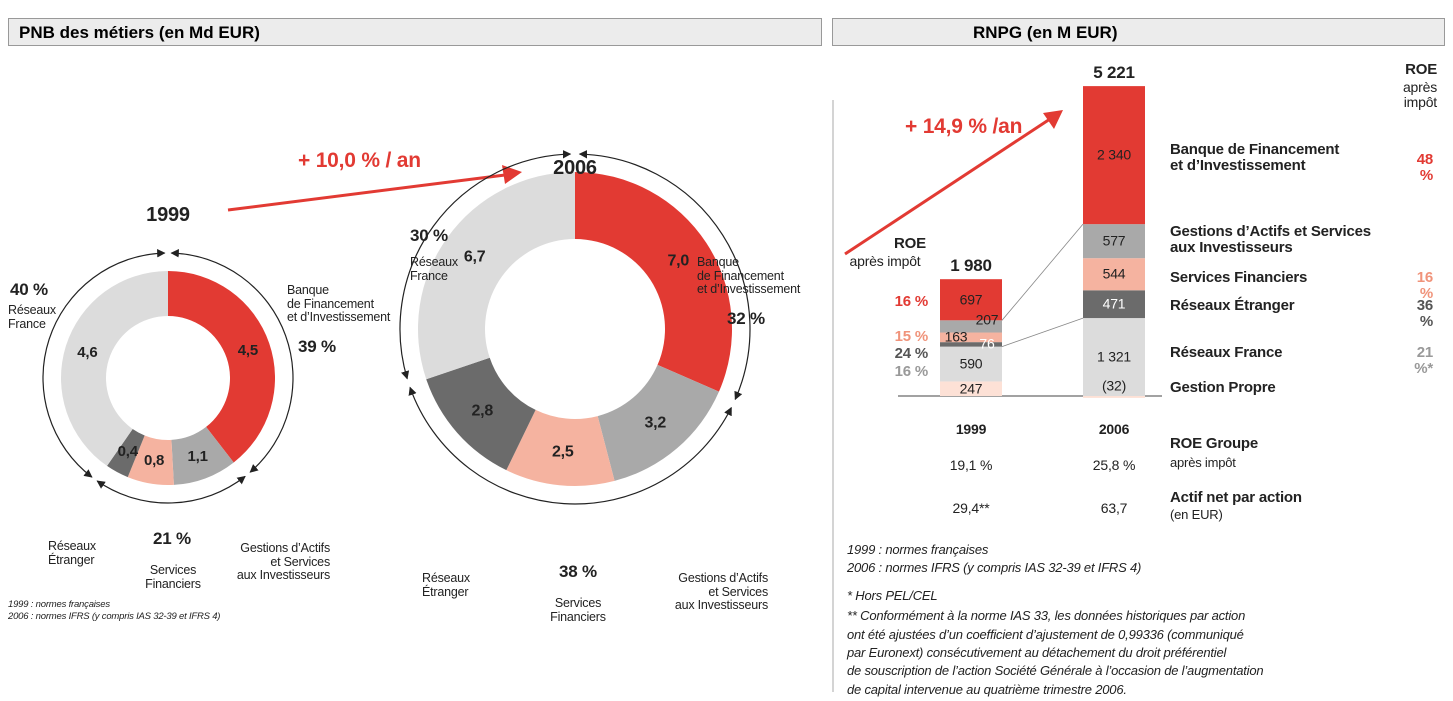 The height and width of the screenshot is (701, 1453). Describe the element at coordinates (1239, 277) in the screenshot. I see `legend-label: Services Financiers` at that location.